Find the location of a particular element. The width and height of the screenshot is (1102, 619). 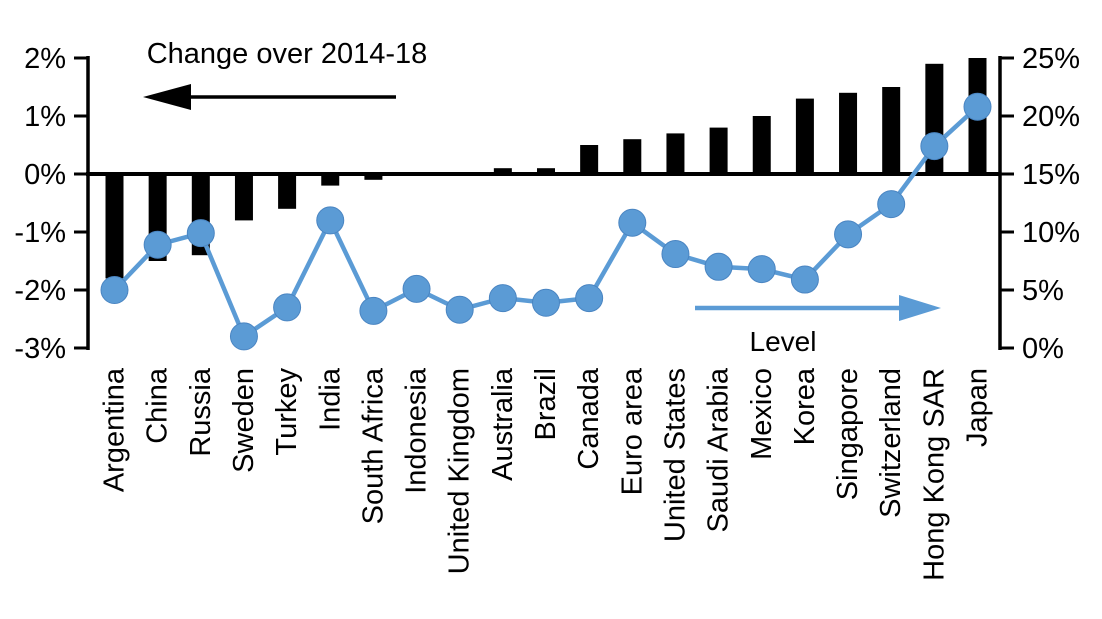

left-axis-tick-label: 0% is located at coordinates (45, 175).